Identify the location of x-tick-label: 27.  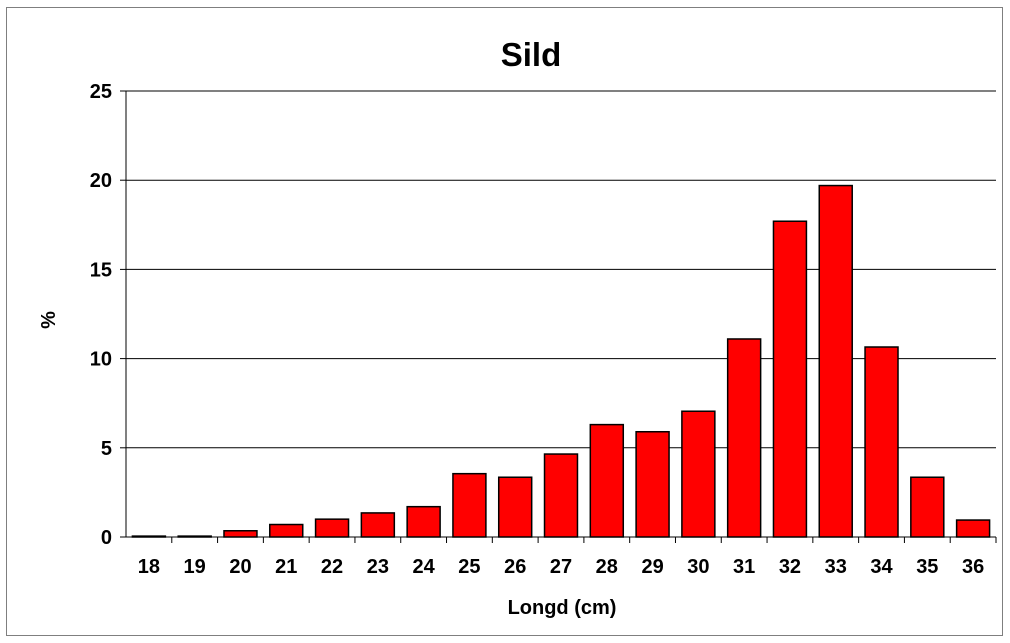
(561, 567).